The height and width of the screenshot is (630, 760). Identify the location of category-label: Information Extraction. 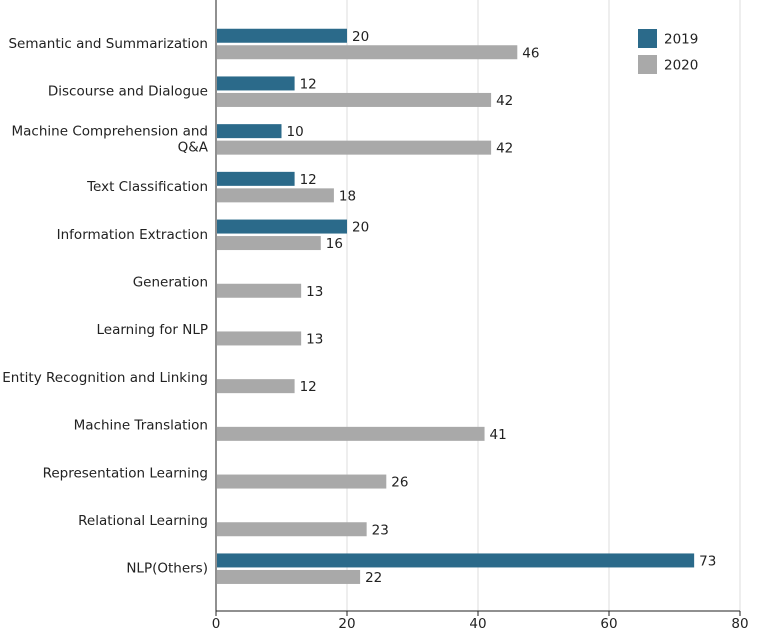
(132, 235).